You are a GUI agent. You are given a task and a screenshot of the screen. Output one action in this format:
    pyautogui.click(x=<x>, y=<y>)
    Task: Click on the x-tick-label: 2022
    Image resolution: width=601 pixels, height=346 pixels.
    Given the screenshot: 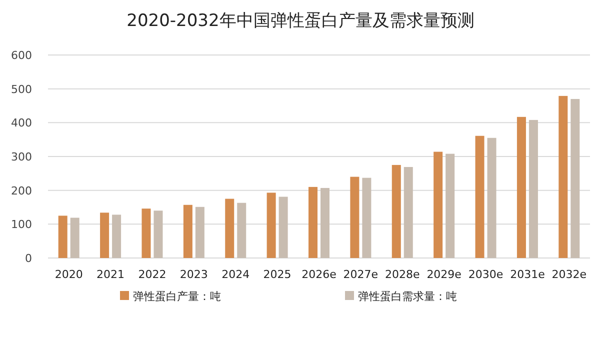 What is the action you would take?
    pyautogui.click(x=152, y=274)
    